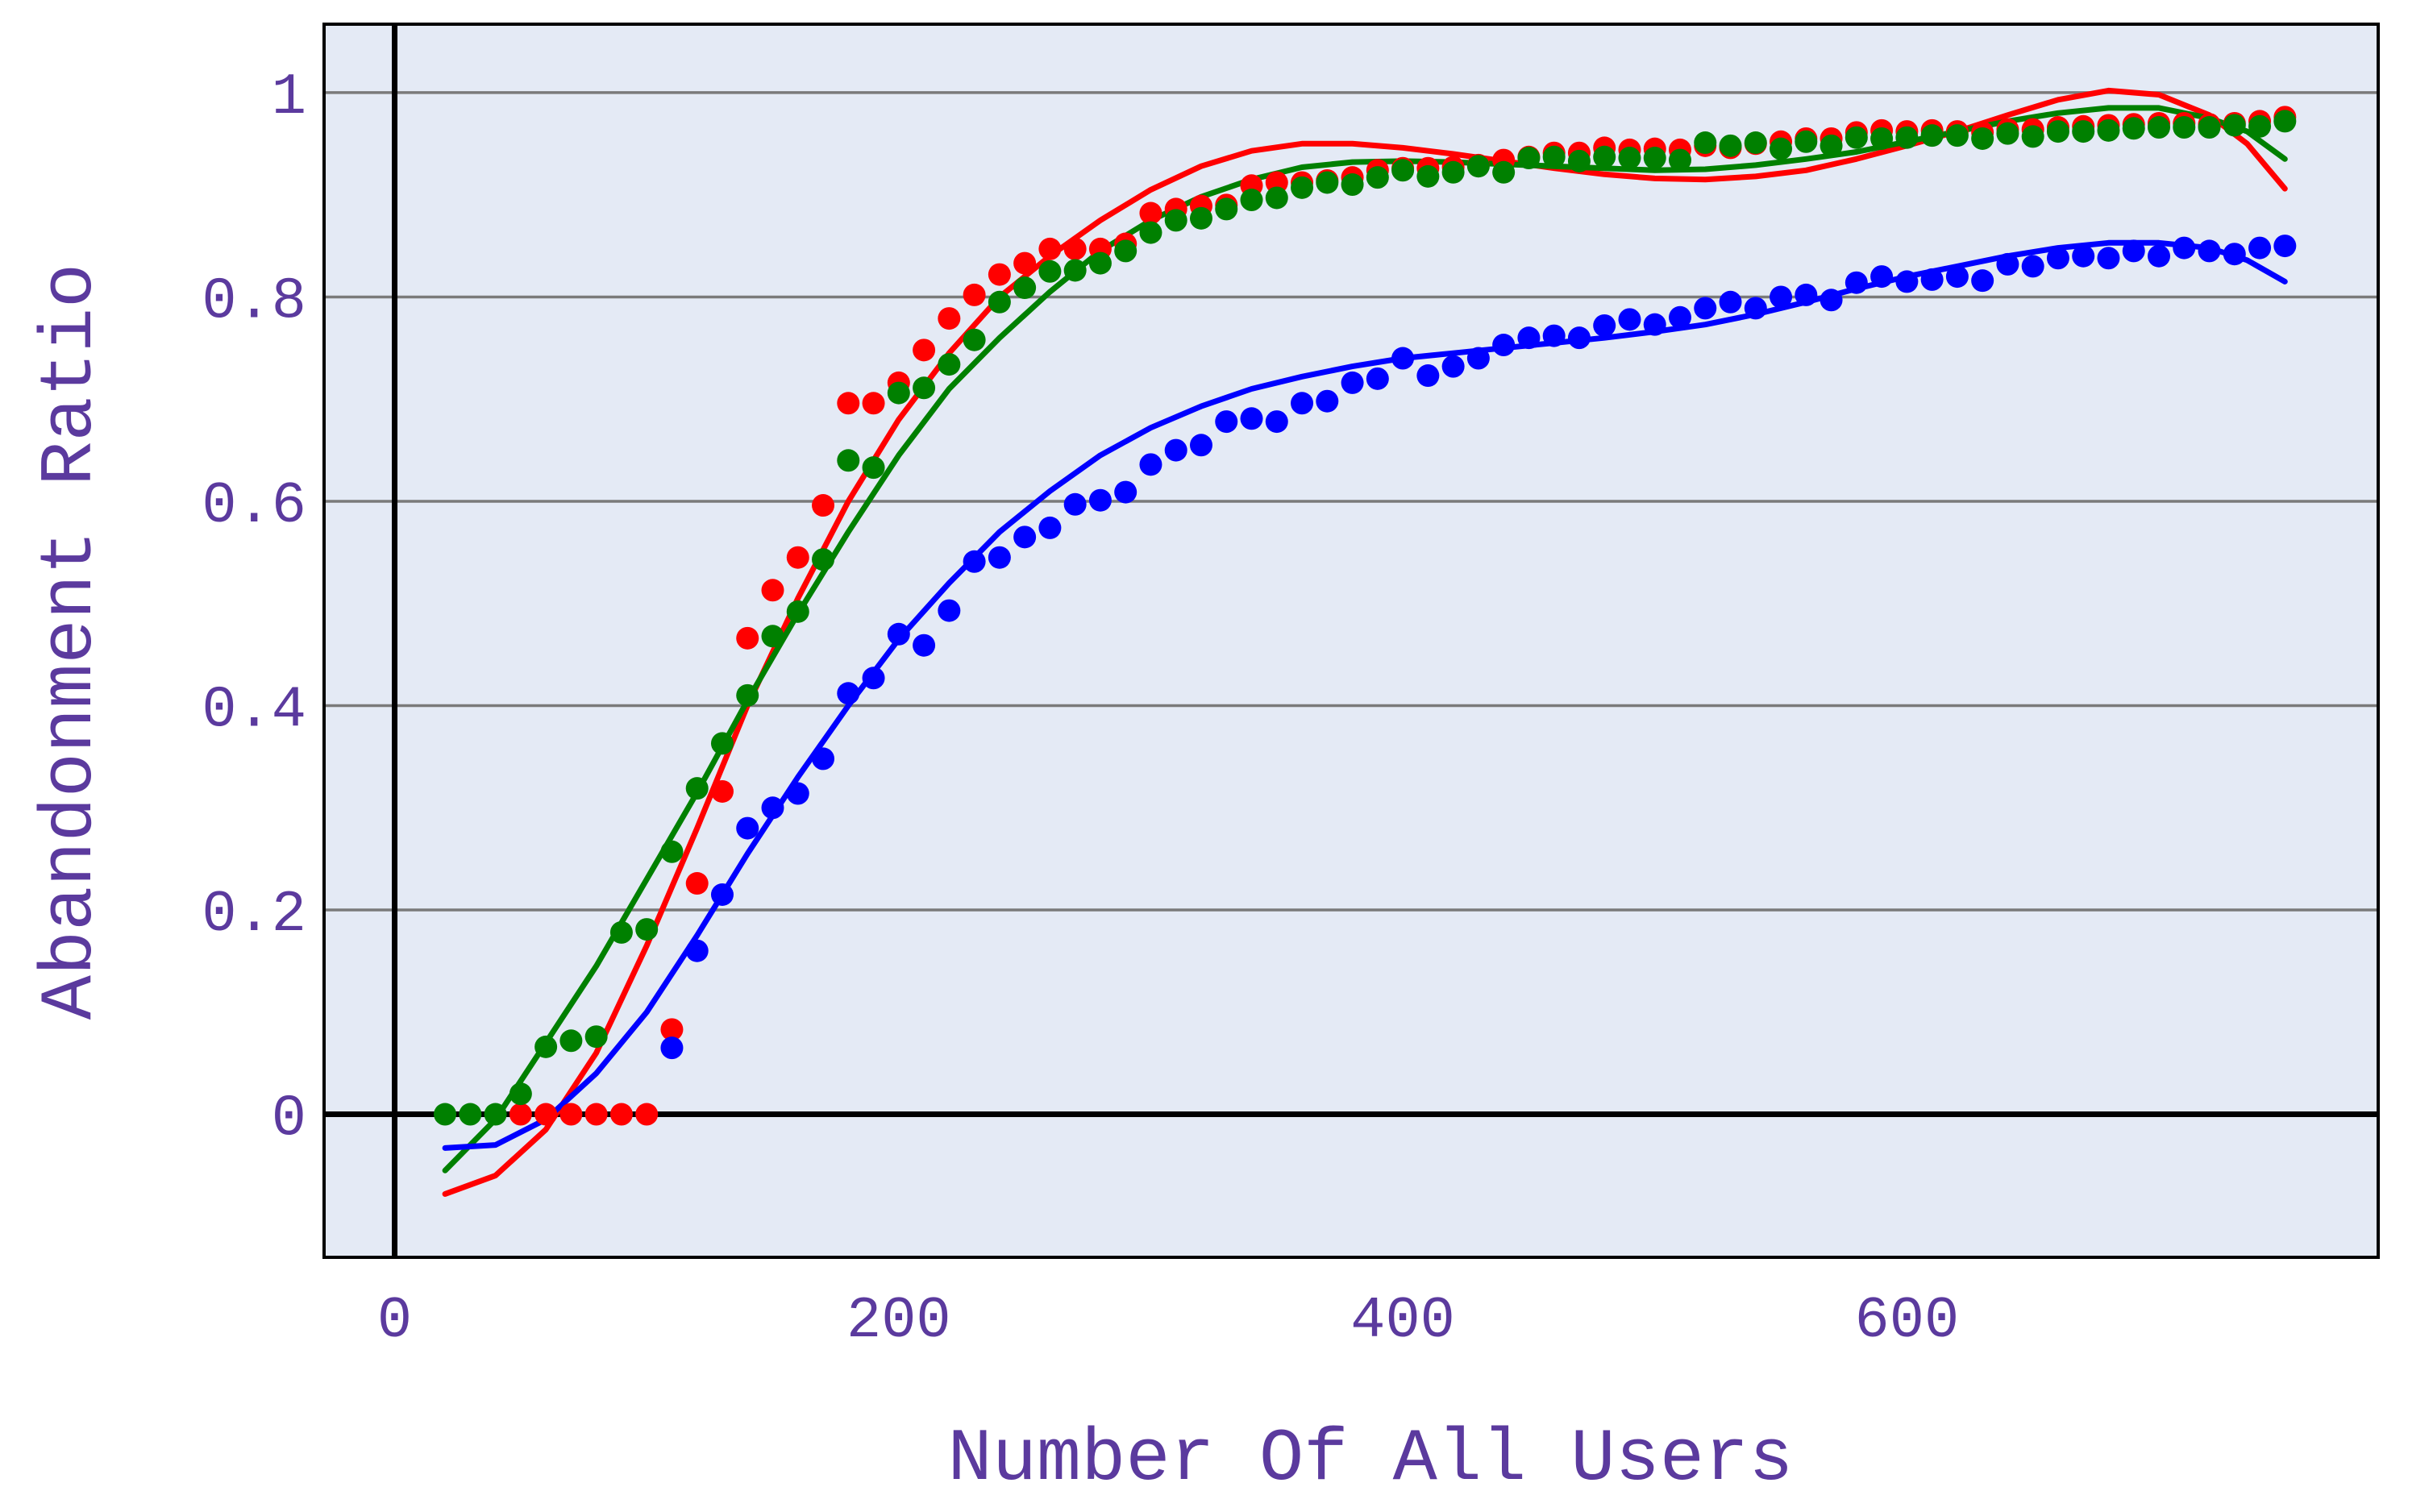 The height and width of the screenshot is (1512, 2433). I want to click on y-tick-label: 0.6, so click(254, 506).